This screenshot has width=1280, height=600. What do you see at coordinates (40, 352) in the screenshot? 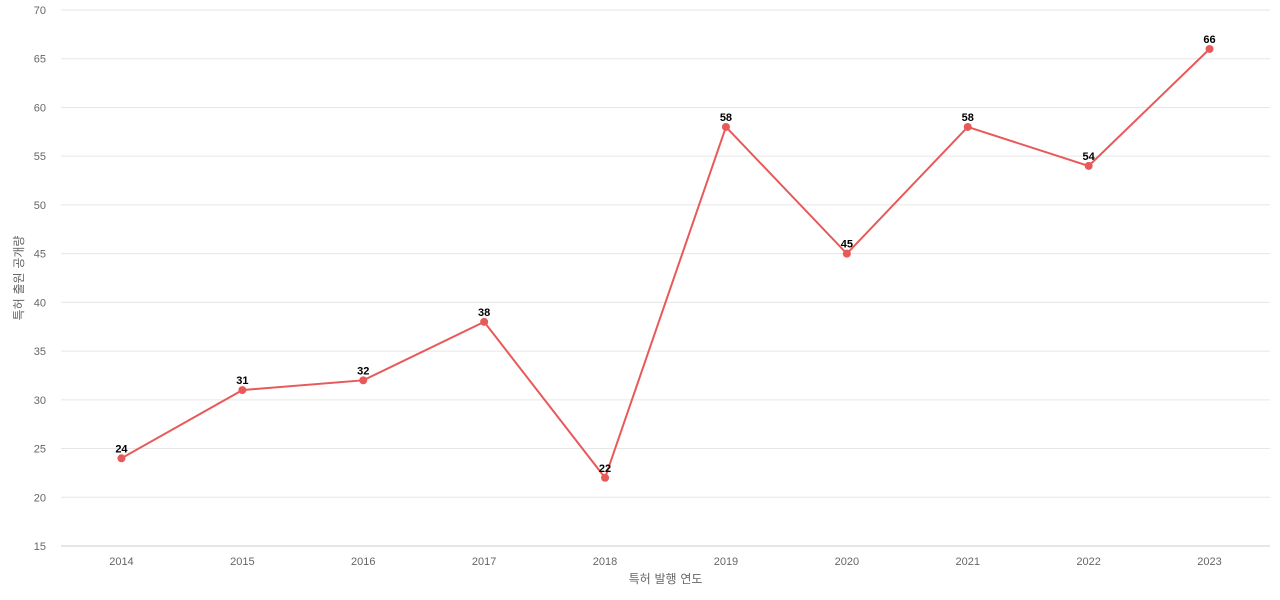
I see `y-tick-label: 35` at bounding box center [40, 352].